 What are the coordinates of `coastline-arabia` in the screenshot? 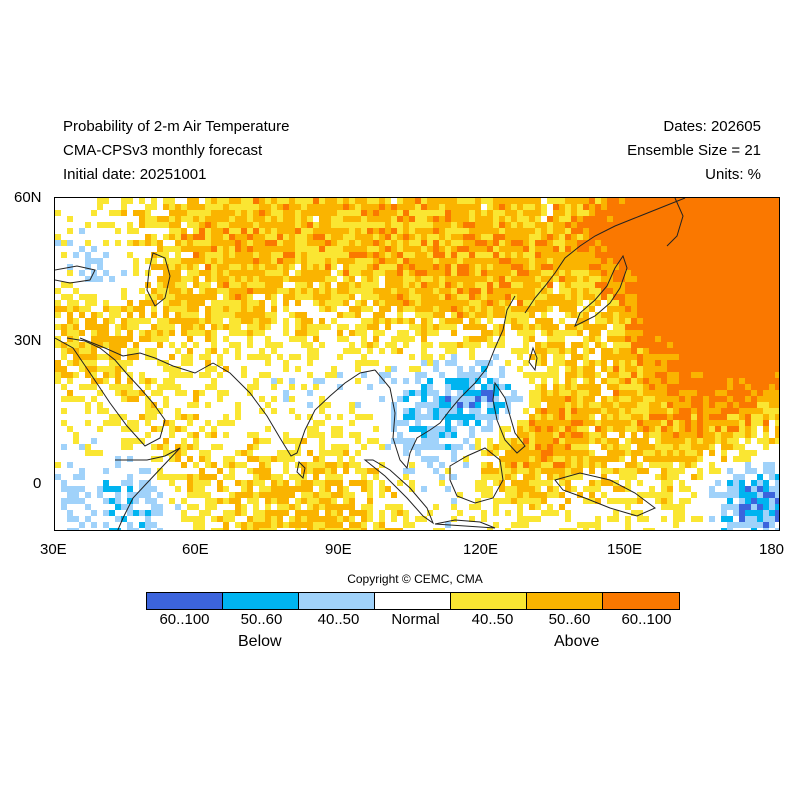 It's located at (110, 392).